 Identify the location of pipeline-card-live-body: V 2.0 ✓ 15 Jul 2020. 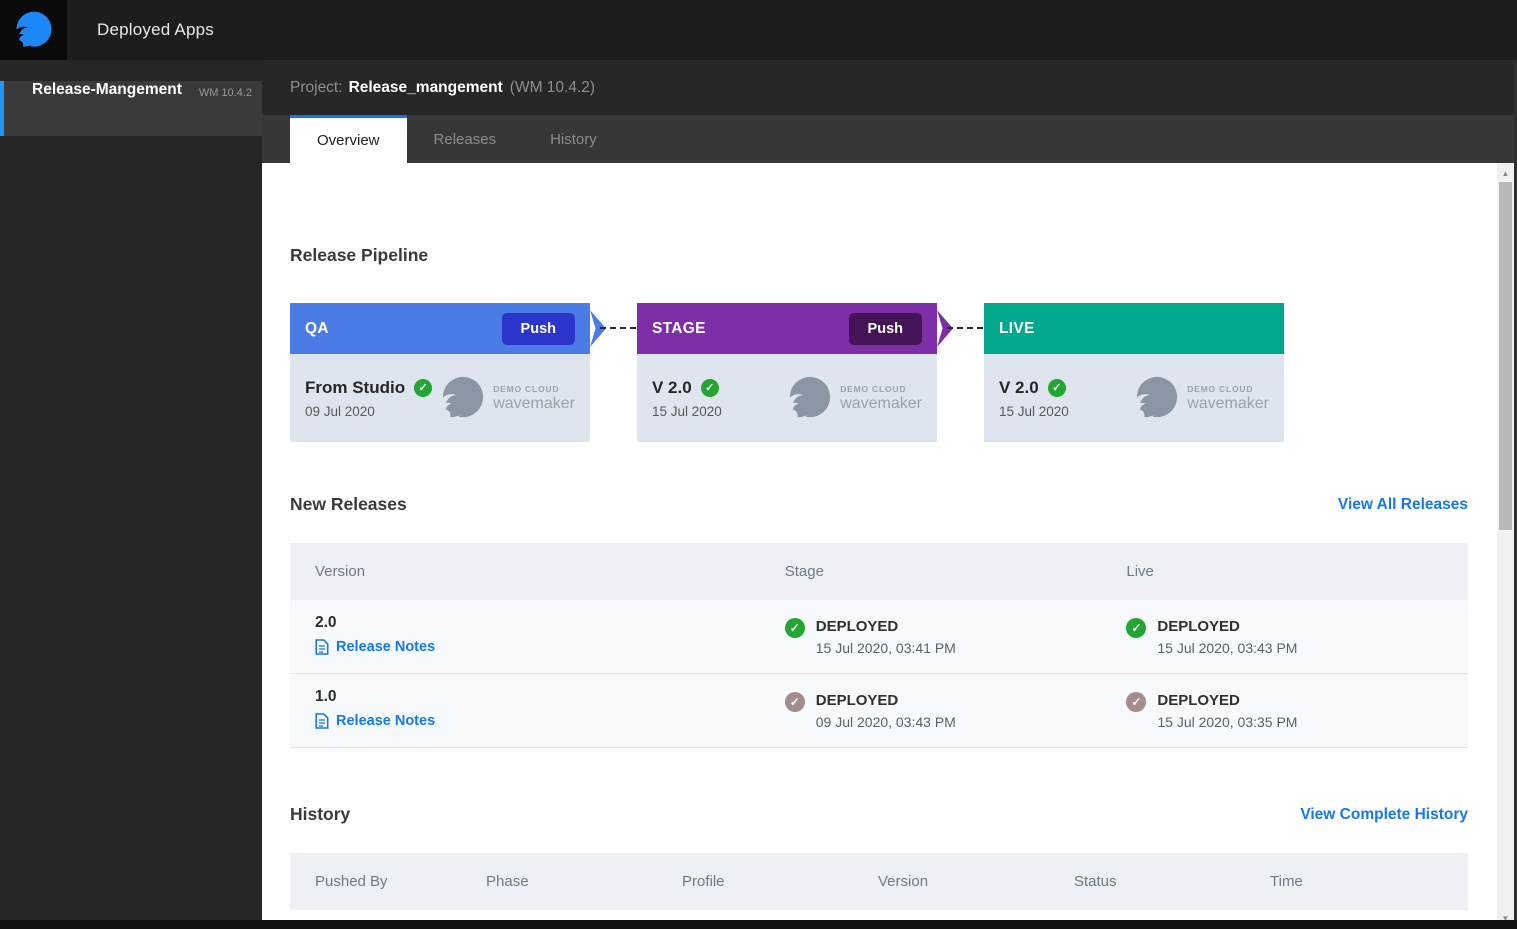
(1134, 398).